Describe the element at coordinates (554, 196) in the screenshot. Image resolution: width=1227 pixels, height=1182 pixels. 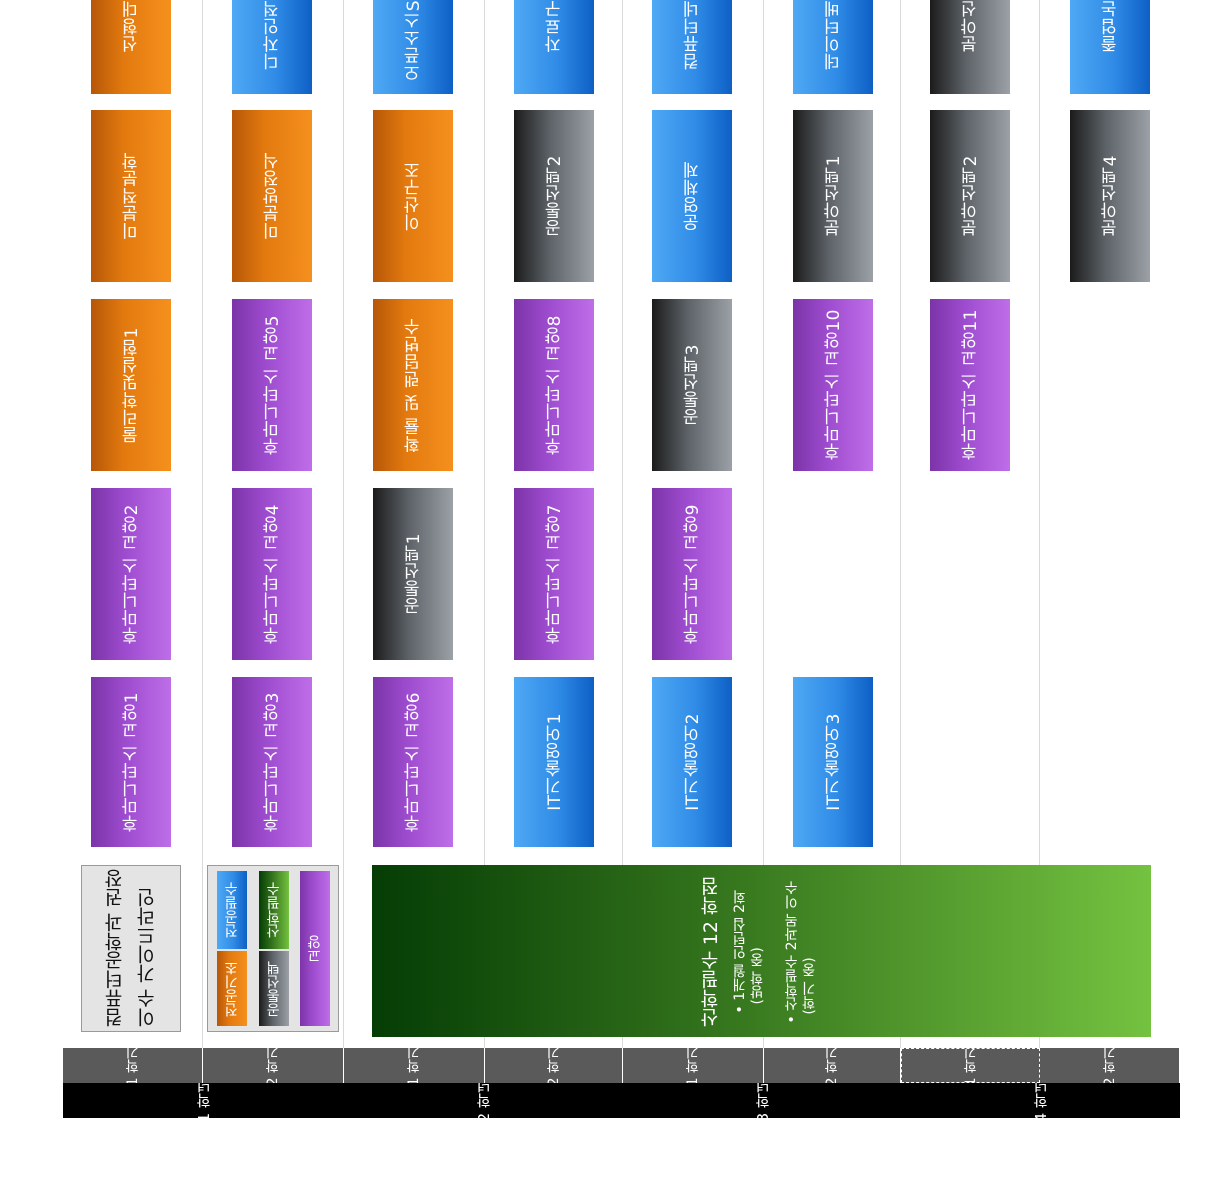
I see `course-common-elective: 공통선택2` at that location.